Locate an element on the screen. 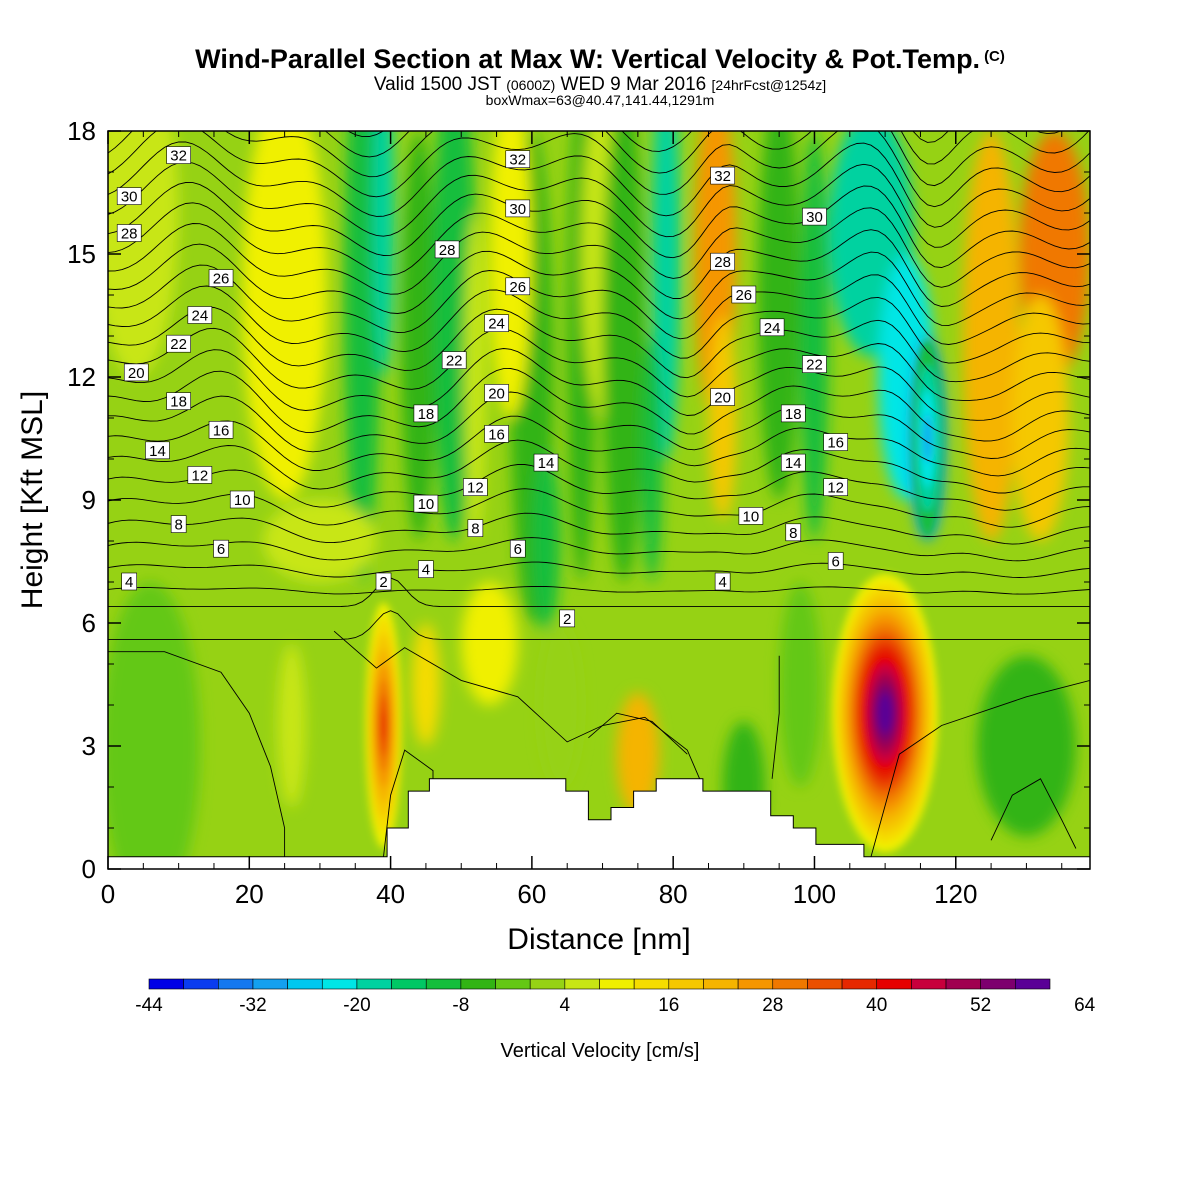 Image resolution: width=1200 pixels, height=1200 pixels. contour-label-39: 6 is located at coordinates (221, 548).